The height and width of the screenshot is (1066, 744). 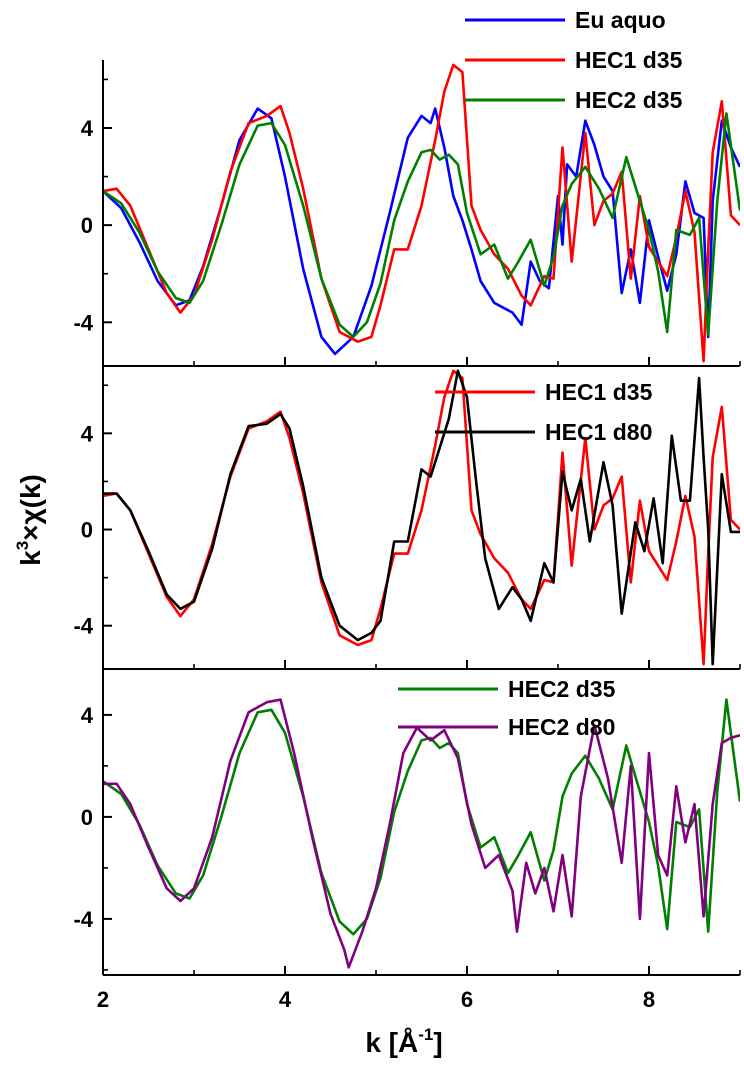 I want to click on y-tick-label-panel-3: 0, so click(x=87, y=817).